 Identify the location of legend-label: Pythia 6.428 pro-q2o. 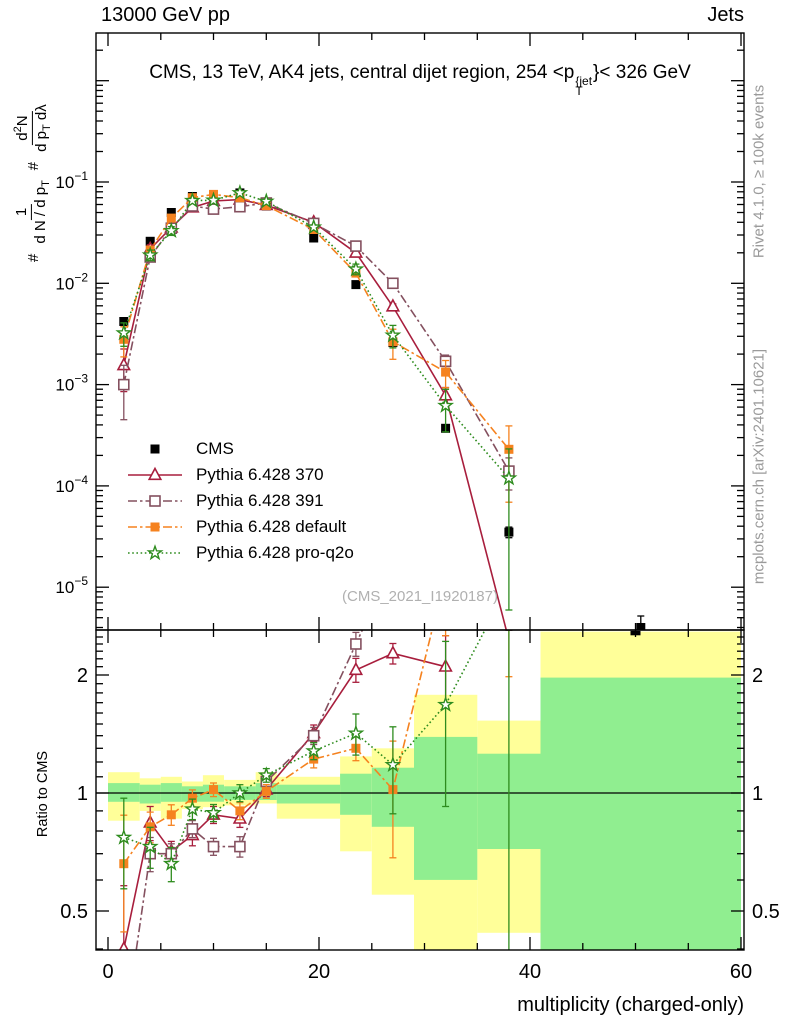
(275, 552).